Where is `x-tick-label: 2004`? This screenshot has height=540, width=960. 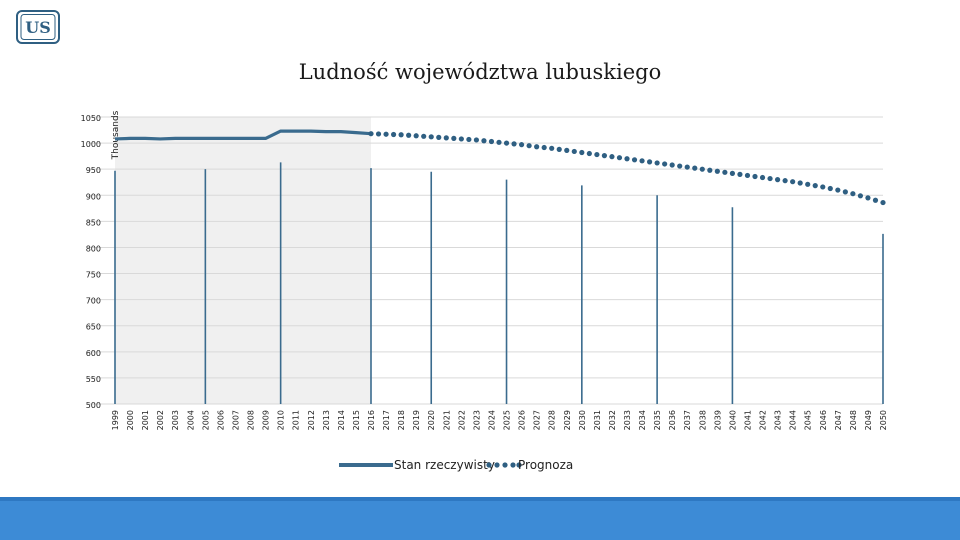
x-tick-label: 2004 is located at coordinates (190, 420).